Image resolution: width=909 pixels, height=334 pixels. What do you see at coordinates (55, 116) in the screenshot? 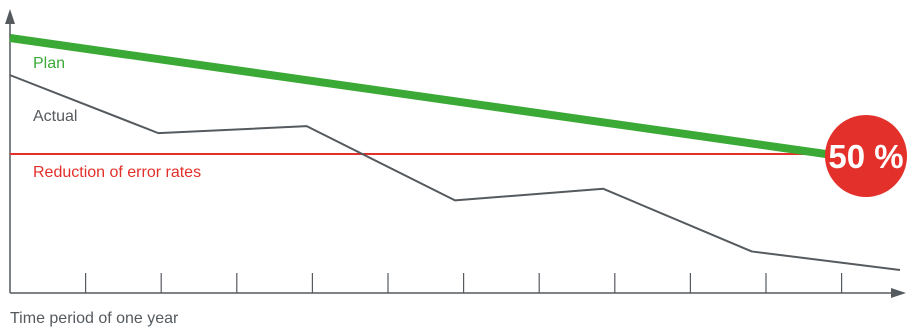
I see `actual-label: Actual` at bounding box center [55, 116].